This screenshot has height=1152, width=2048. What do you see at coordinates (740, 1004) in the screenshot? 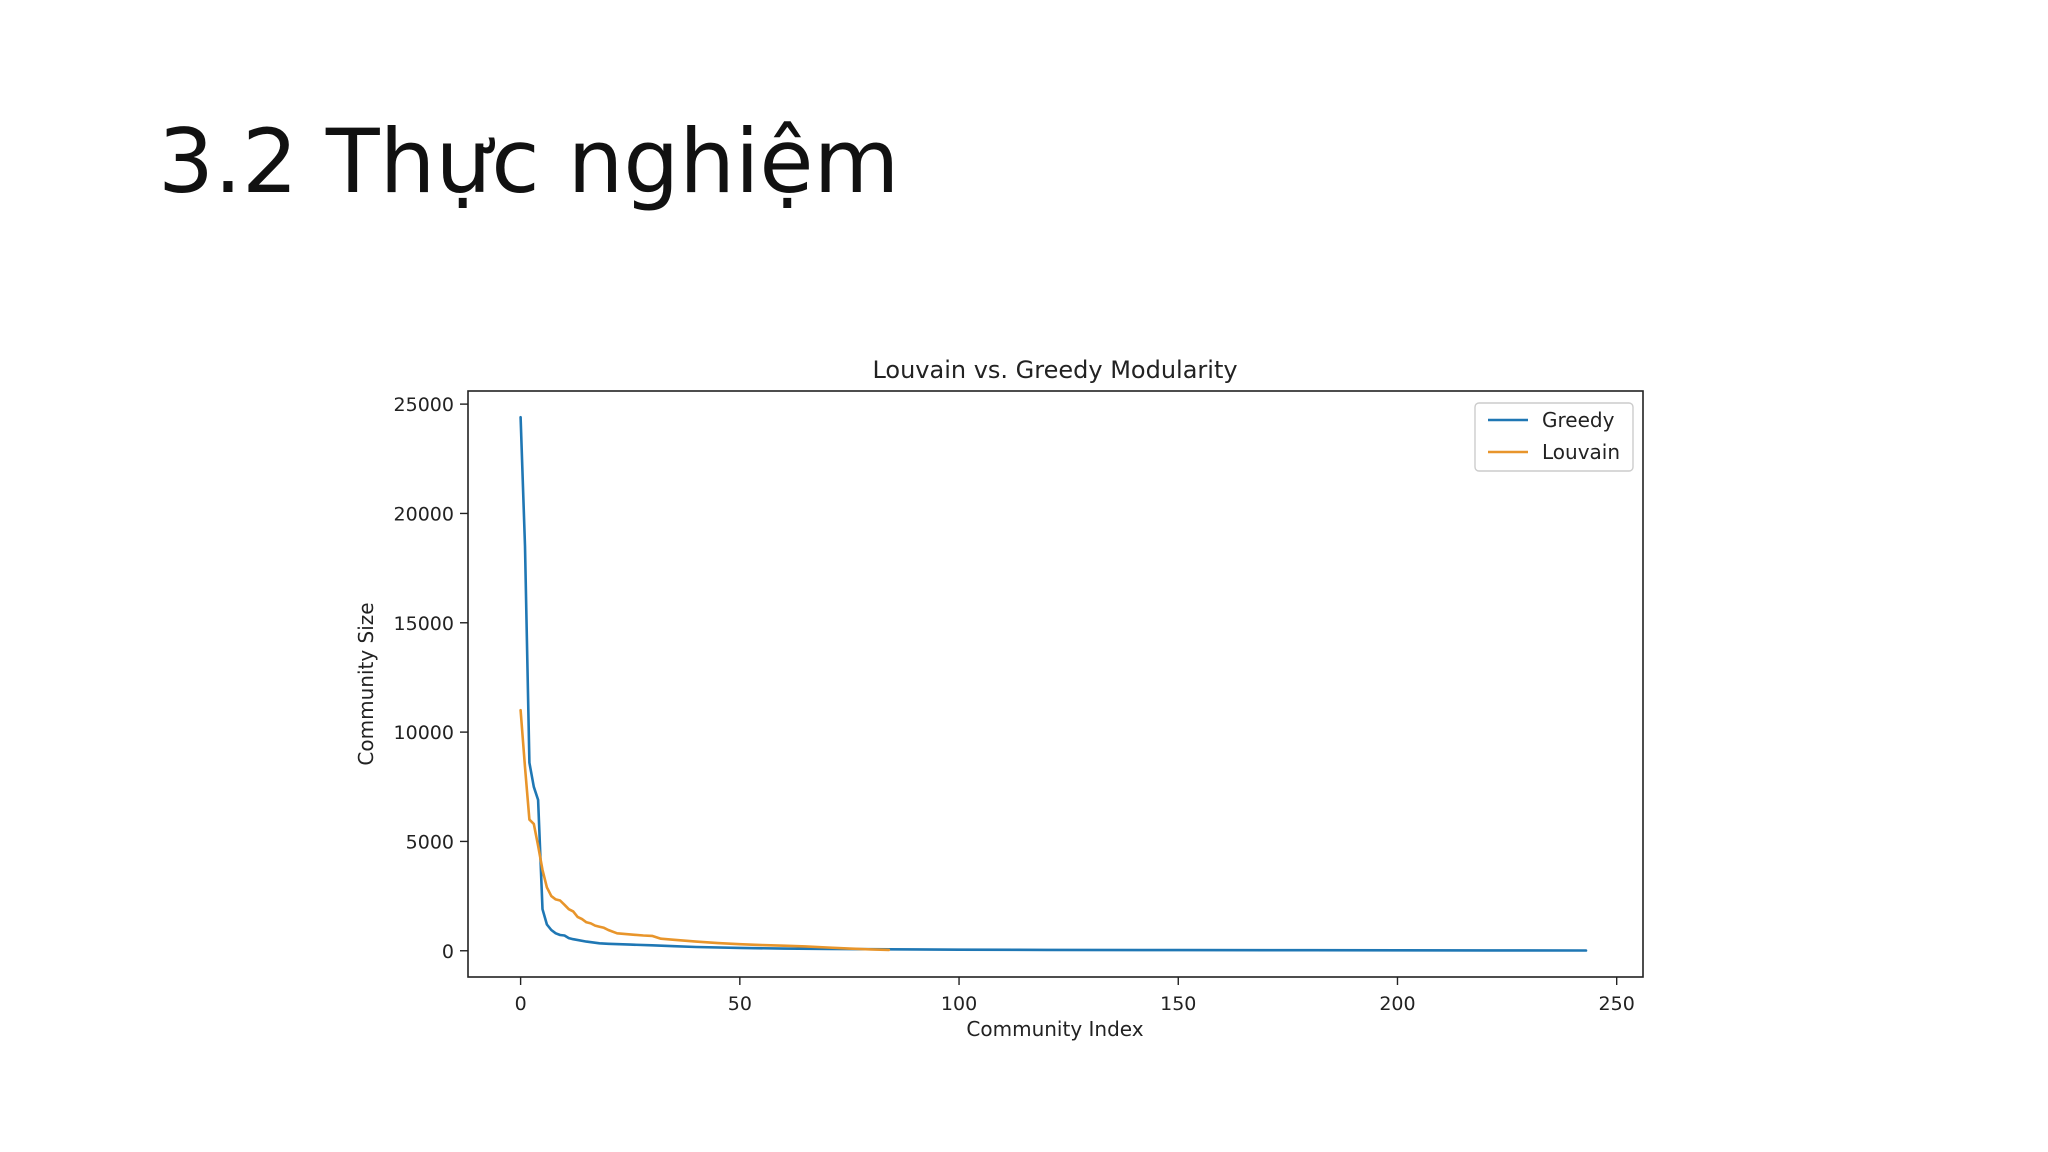
I see `x-tick-label: 50` at bounding box center [740, 1004].